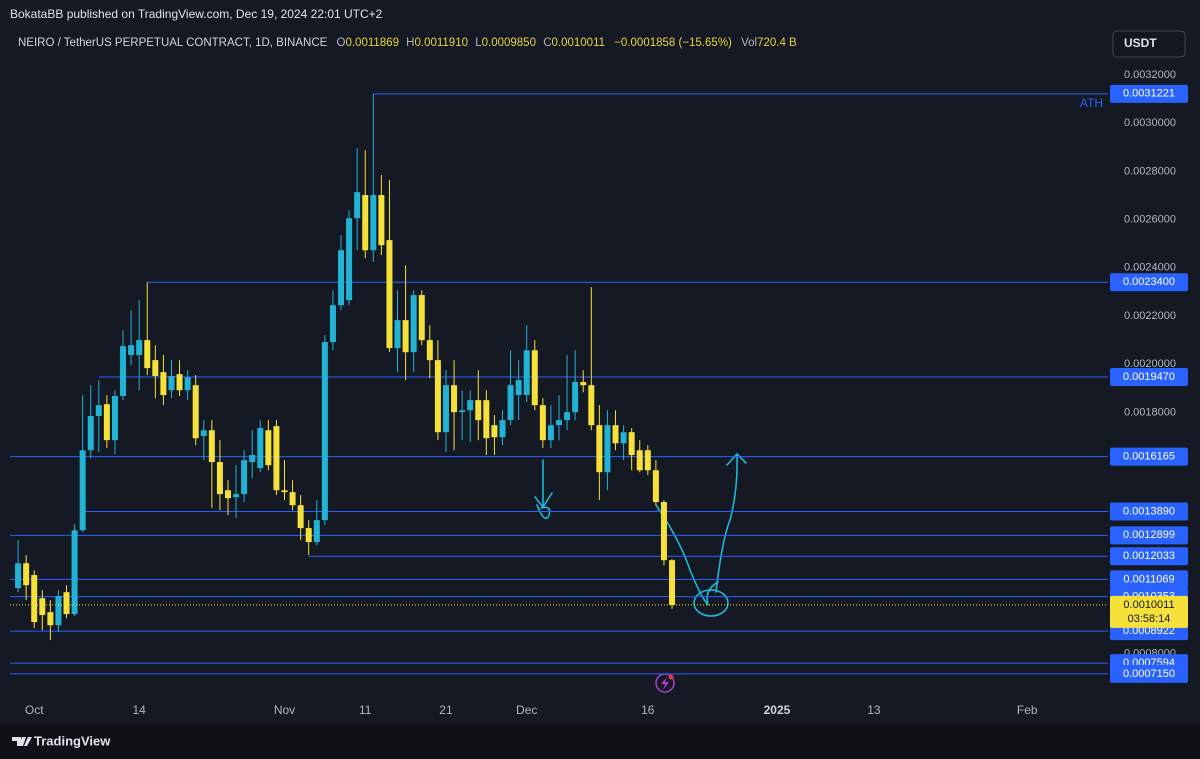 This screenshot has height=759, width=1200. Describe the element at coordinates (777, 43) in the screenshot. I see `legend-value: 720.4 B` at that location.